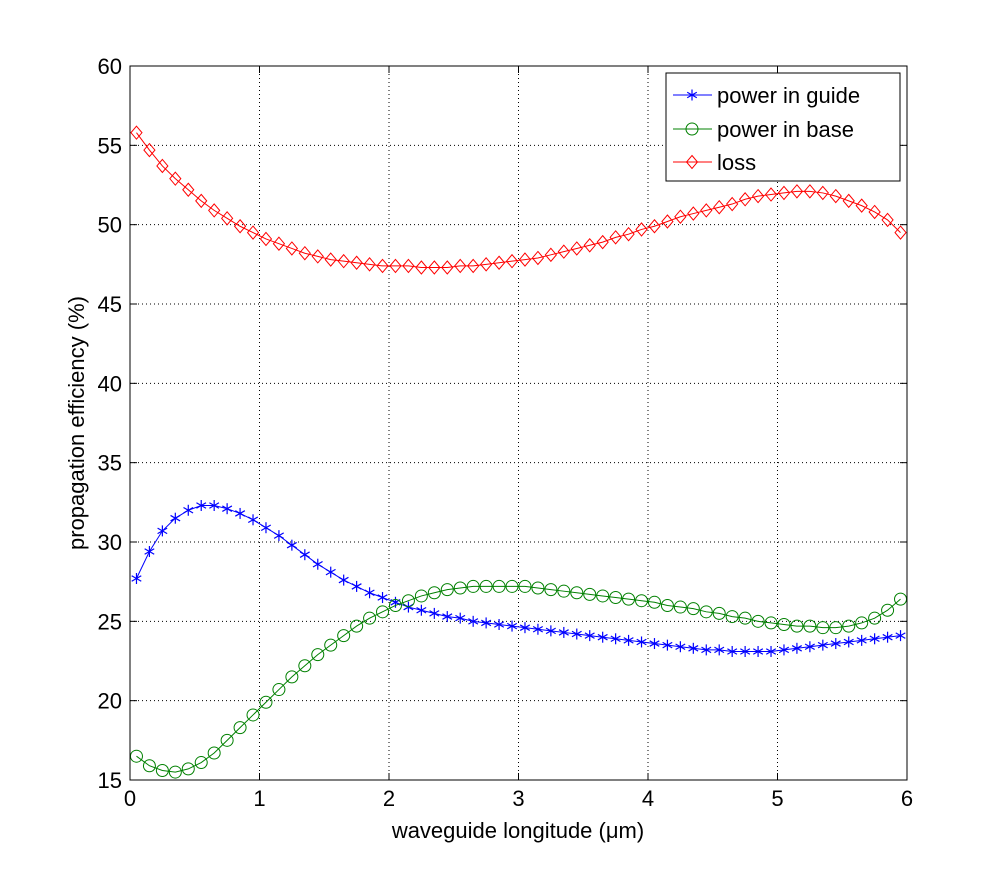 The height and width of the screenshot is (876, 1000). I want to click on x-tick-label: 4, so click(648, 798).